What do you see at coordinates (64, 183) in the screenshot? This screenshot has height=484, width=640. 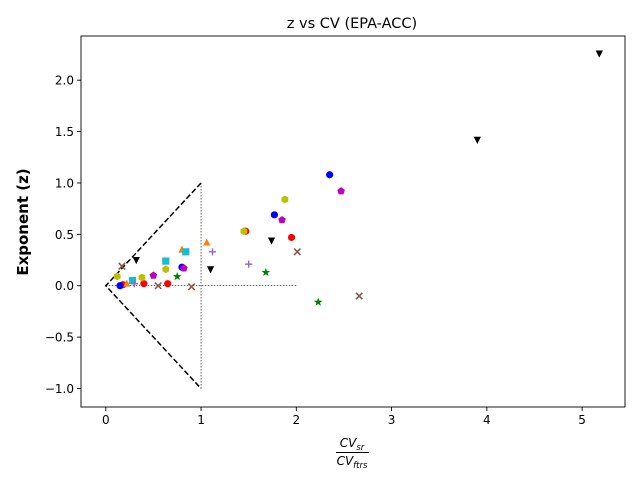 I see `y-tick-label: 1.0` at bounding box center [64, 183].